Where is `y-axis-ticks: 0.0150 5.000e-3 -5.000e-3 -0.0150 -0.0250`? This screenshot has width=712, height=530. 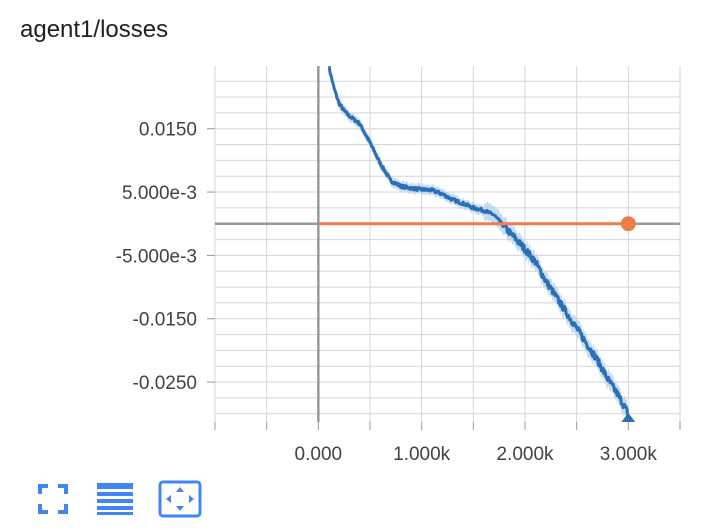
y-axis-ticks: 0.0150 5.000e-3 -5.000e-3 -0.0150 -0.0250 is located at coordinates (165, 257).